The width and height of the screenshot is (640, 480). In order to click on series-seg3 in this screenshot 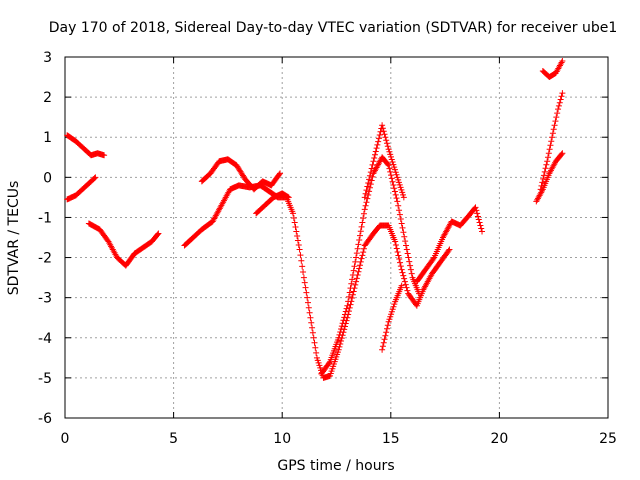, I will do `click(123, 244)`.